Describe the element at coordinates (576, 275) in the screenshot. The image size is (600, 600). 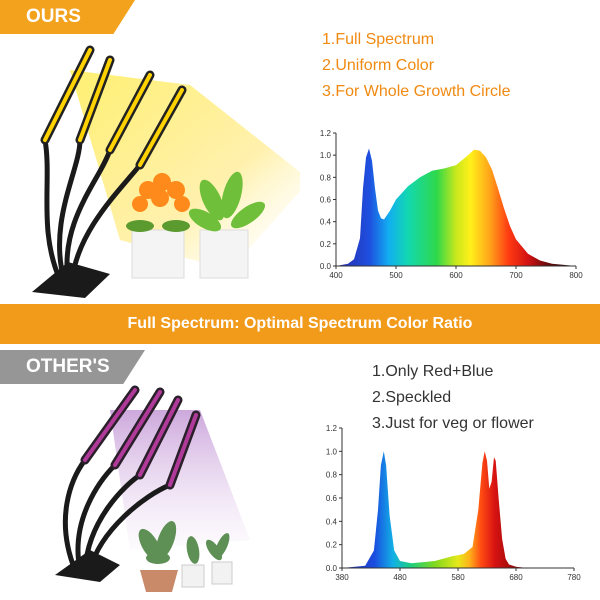
I see `ours-x-tick-label: 800` at that location.